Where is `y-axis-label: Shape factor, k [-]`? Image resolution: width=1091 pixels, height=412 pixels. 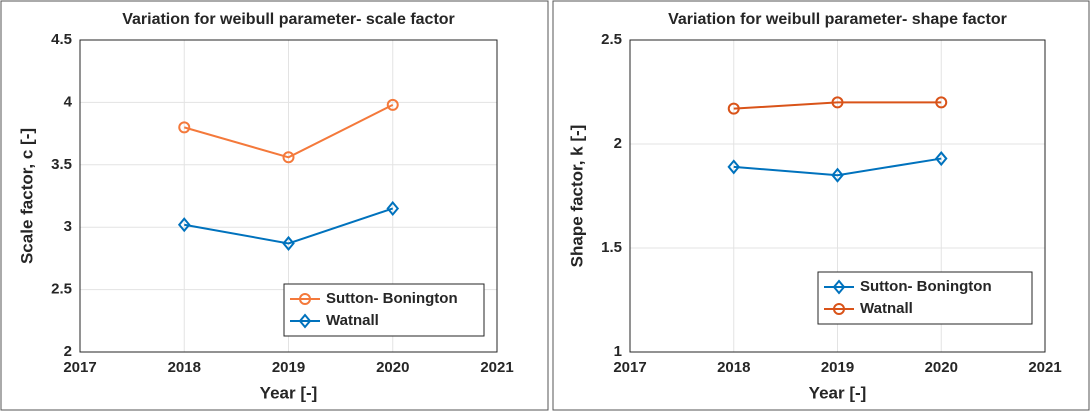 y-axis-label: Shape factor, k [-] is located at coordinates (576, 196).